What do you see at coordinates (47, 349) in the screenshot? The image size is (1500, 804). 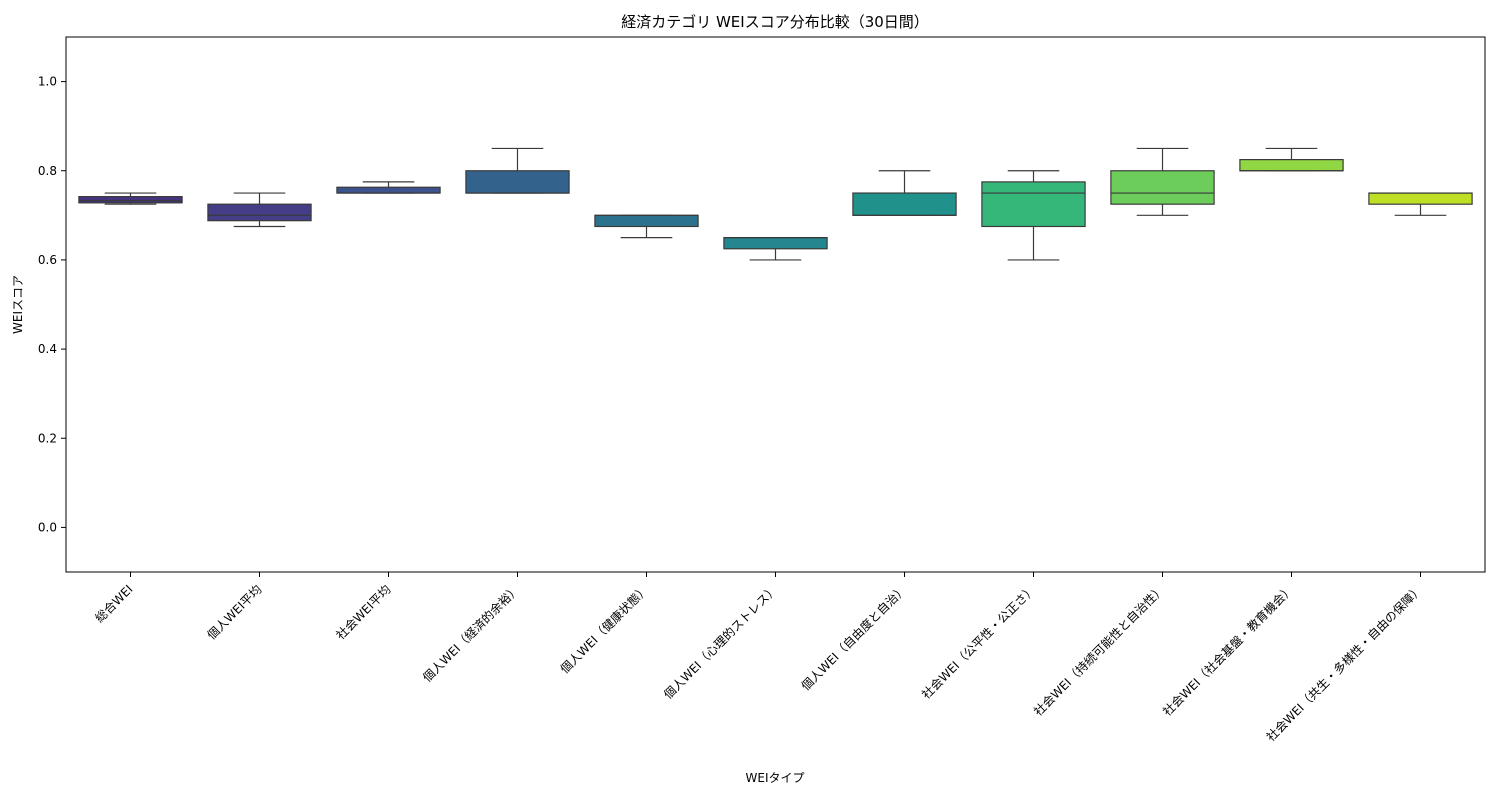 I see `y-tick-label: 0.4` at bounding box center [47, 349].